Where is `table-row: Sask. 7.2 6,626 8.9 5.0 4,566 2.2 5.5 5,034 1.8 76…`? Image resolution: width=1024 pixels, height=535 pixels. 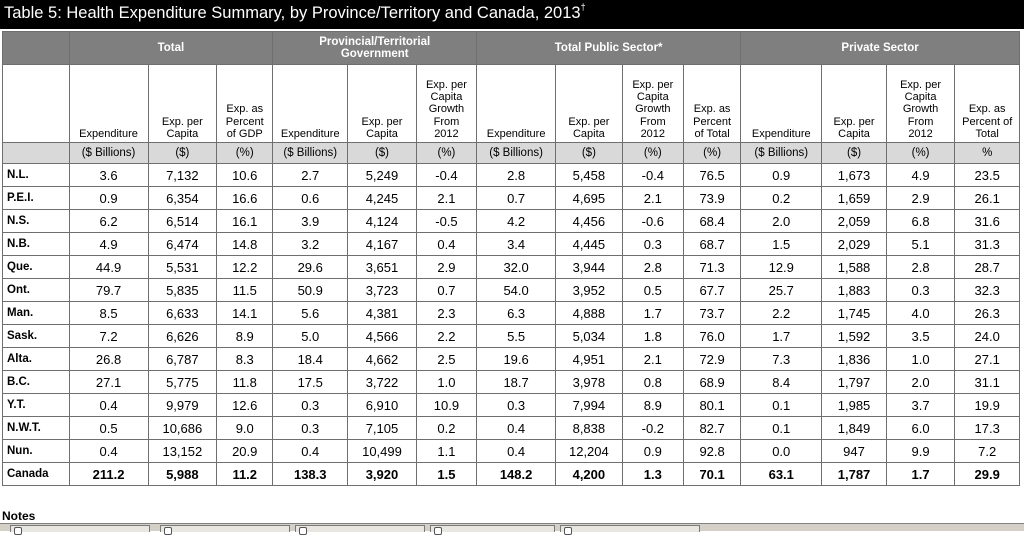
table-row: Sask. 7.2 6,626 8.9 5.0 4,566 2.2 5.5 5,034 1.8 76… is located at coordinates (511, 336).